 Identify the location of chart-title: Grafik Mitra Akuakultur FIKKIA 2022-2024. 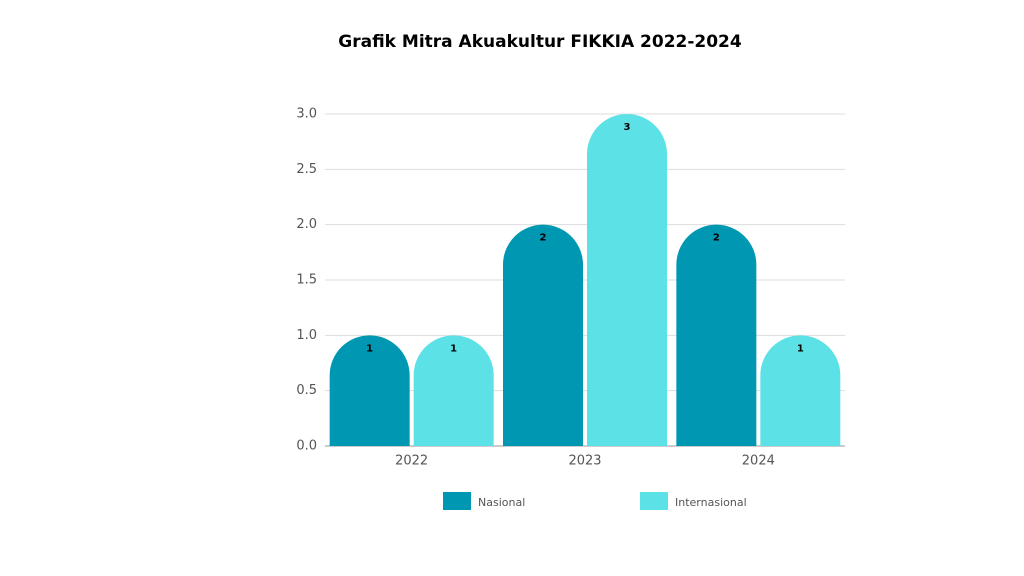
(540, 42).